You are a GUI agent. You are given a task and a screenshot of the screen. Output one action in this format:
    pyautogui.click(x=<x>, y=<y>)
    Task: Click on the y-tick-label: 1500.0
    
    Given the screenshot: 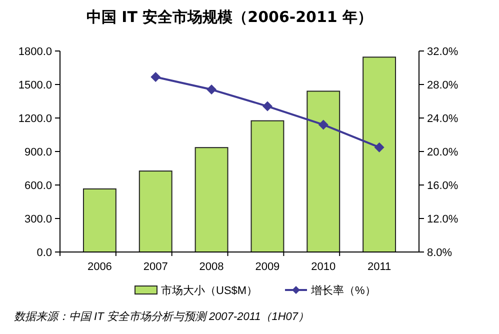 What is the action you would take?
    pyautogui.click(x=35, y=85)
    